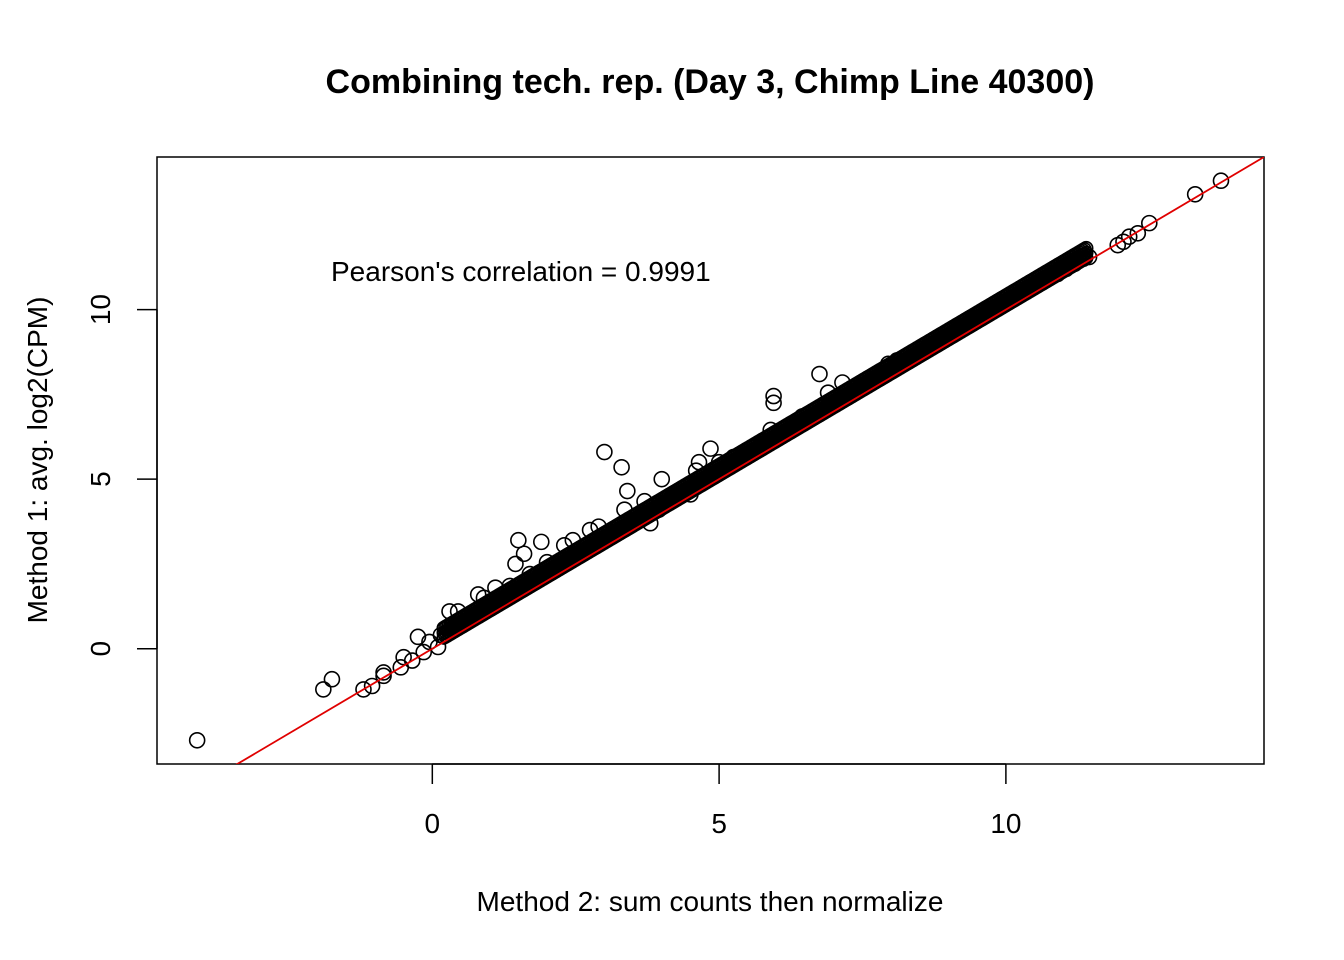 This screenshot has width=1344, height=960. Describe the element at coordinates (37, 460) in the screenshot. I see `y-axis-label: Method 1: avg. log2(CPM)` at that location.